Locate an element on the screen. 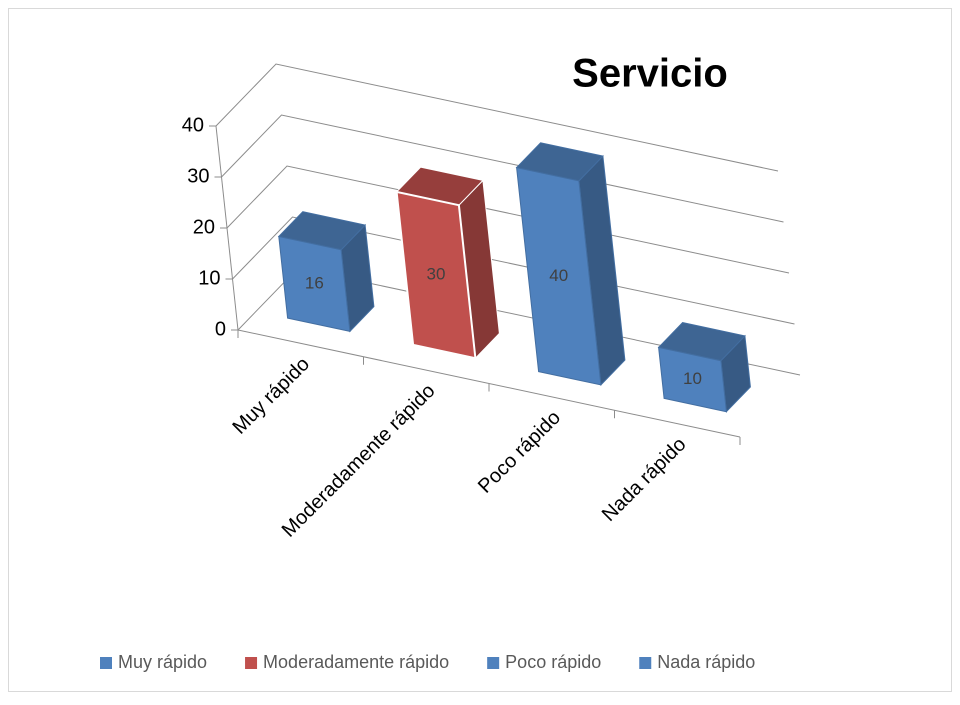 Image resolution: width=960 pixels, height=705 pixels. chart-title: Servicio is located at coordinates (650, 74).